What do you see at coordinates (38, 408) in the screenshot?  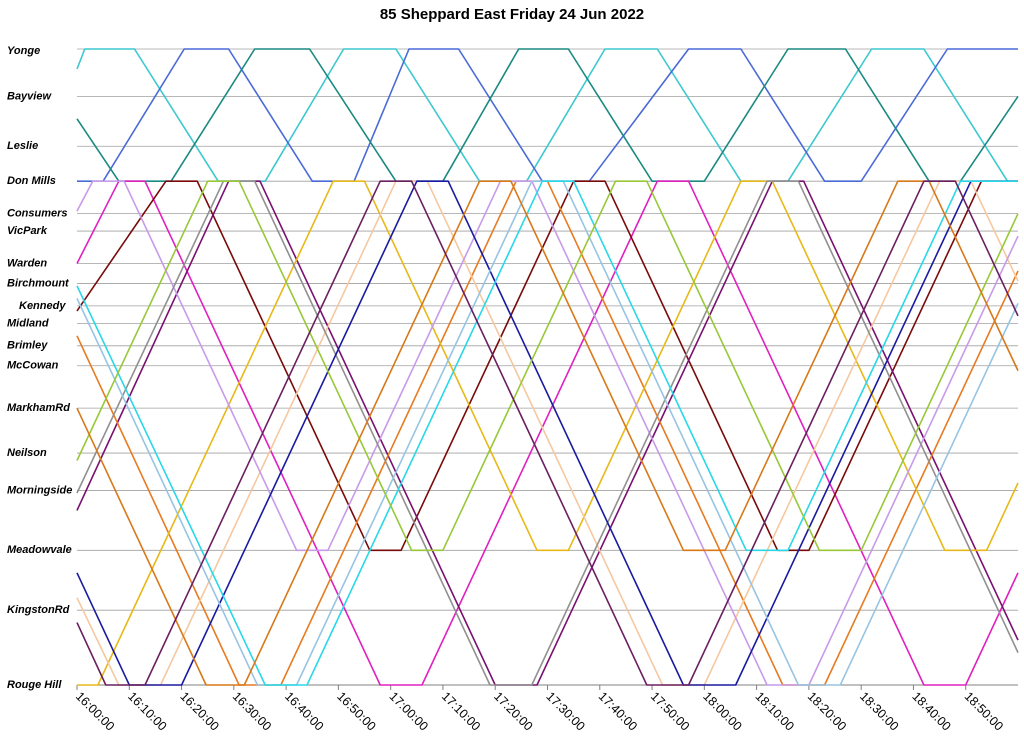 I see `y-tick-label: MarkhamRd` at bounding box center [38, 408].